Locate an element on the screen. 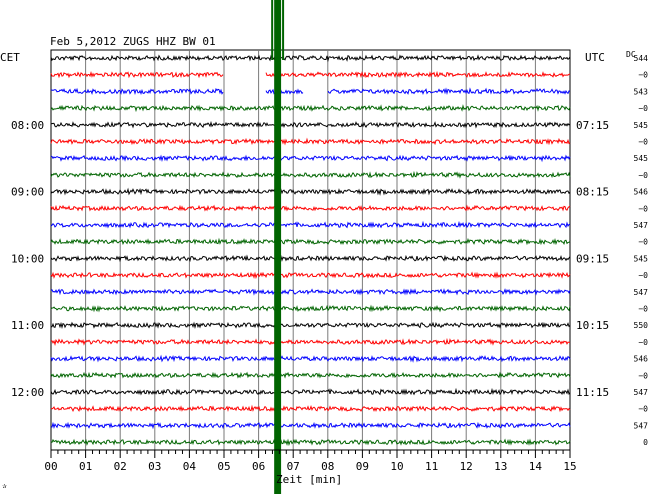 The image size is (650, 494). left-time-label: 12:00 is located at coordinates (27, 392).